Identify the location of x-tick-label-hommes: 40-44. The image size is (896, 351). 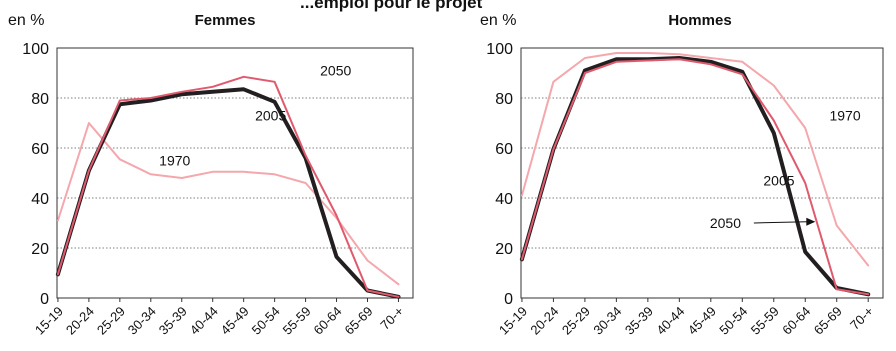
(670, 321).